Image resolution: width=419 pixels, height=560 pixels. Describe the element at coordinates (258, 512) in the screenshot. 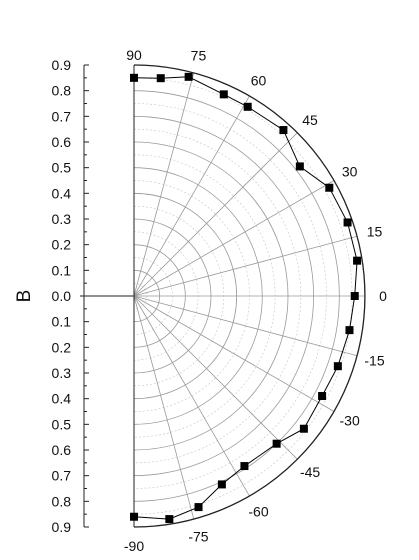

I see `angular-tick-label: -60` at that location.